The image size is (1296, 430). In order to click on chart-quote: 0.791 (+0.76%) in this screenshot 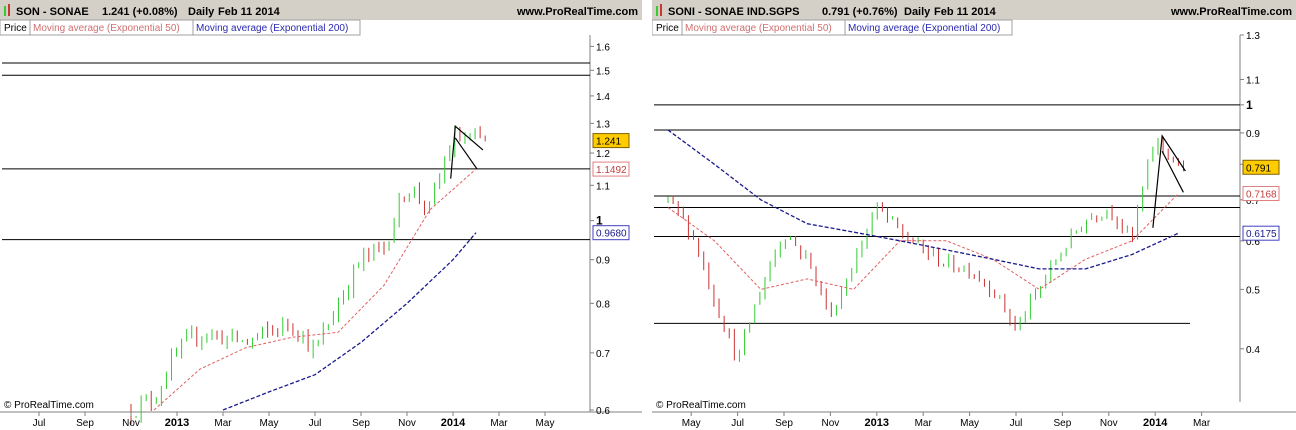, I will do `click(860, 12)`.